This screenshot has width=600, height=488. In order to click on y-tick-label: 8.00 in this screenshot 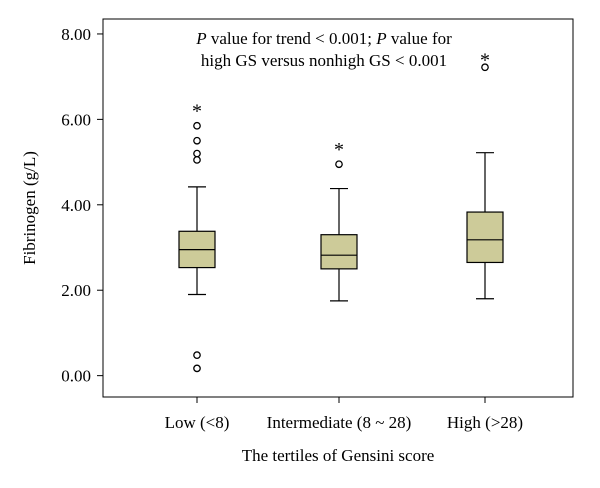, I will do `click(76, 34)`.